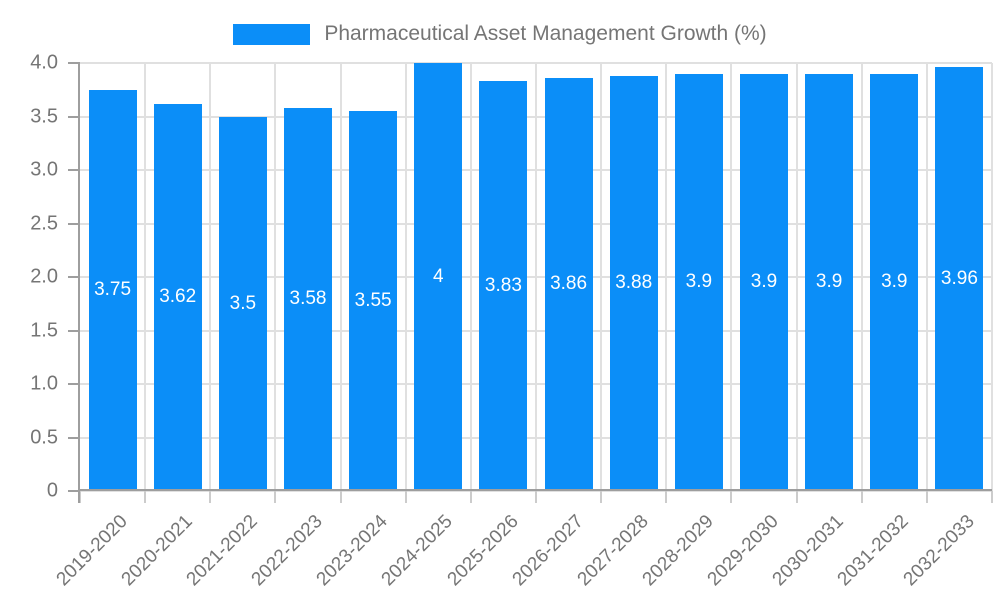 Image resolution: width=1000 pixels, height=600 pixels. I want to click on bar-value-label: 3.83, so click(503, 286).